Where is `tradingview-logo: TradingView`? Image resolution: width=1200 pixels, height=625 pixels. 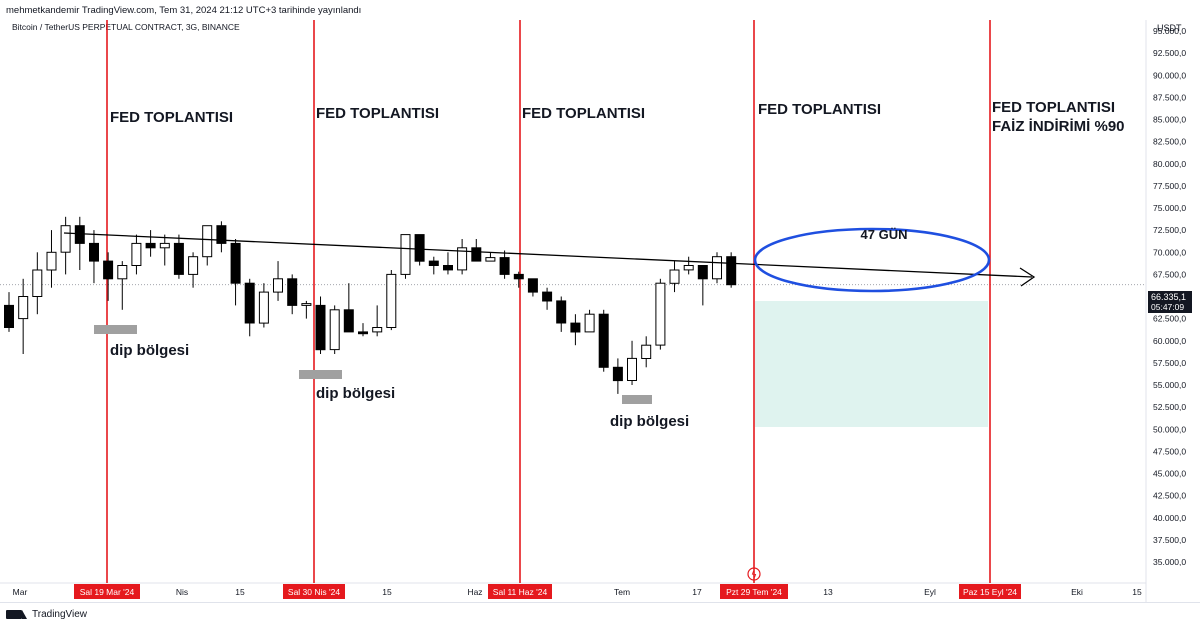
tradingview-logo: TradingView is located at coordinates (46, 614).